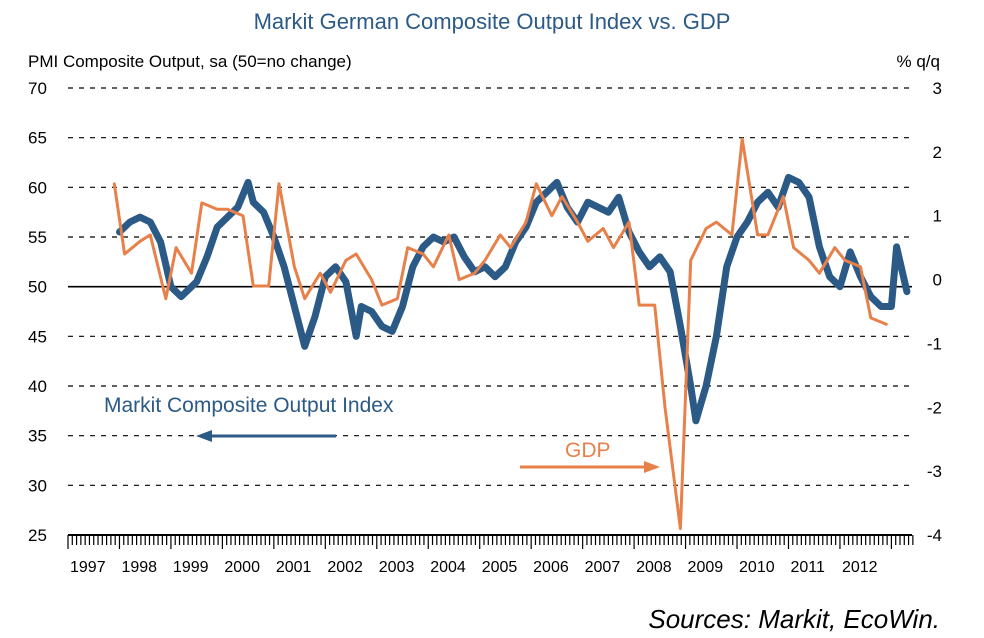  What do you see at coordinates (37, 88) in the screenshot?
I see `left-tick-label: 70` at bounding box center [37, 88].